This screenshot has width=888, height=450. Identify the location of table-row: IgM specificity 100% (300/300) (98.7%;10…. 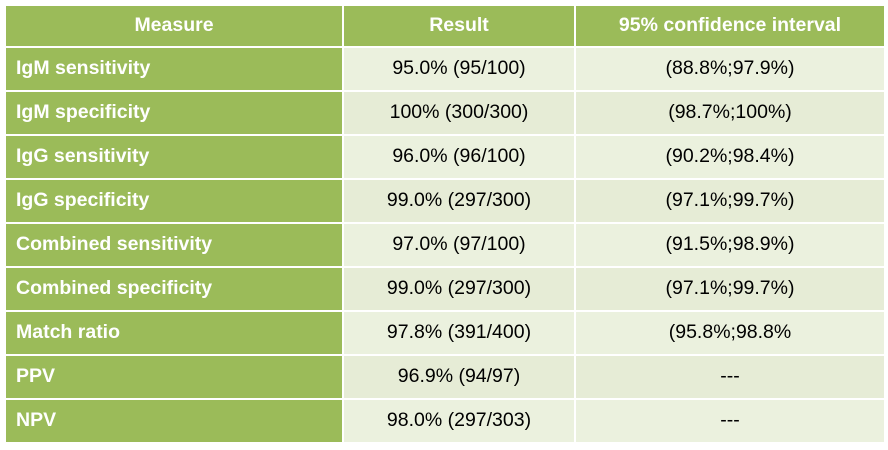
(445, 113).